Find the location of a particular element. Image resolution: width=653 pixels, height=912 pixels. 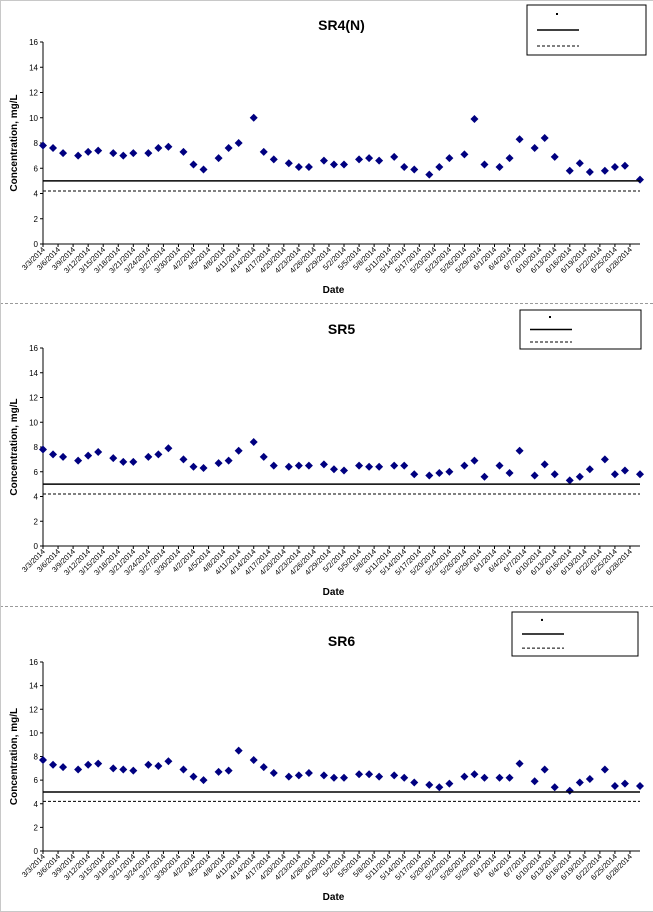

y-tick-label: 6 is located at coordinates (36, 168).